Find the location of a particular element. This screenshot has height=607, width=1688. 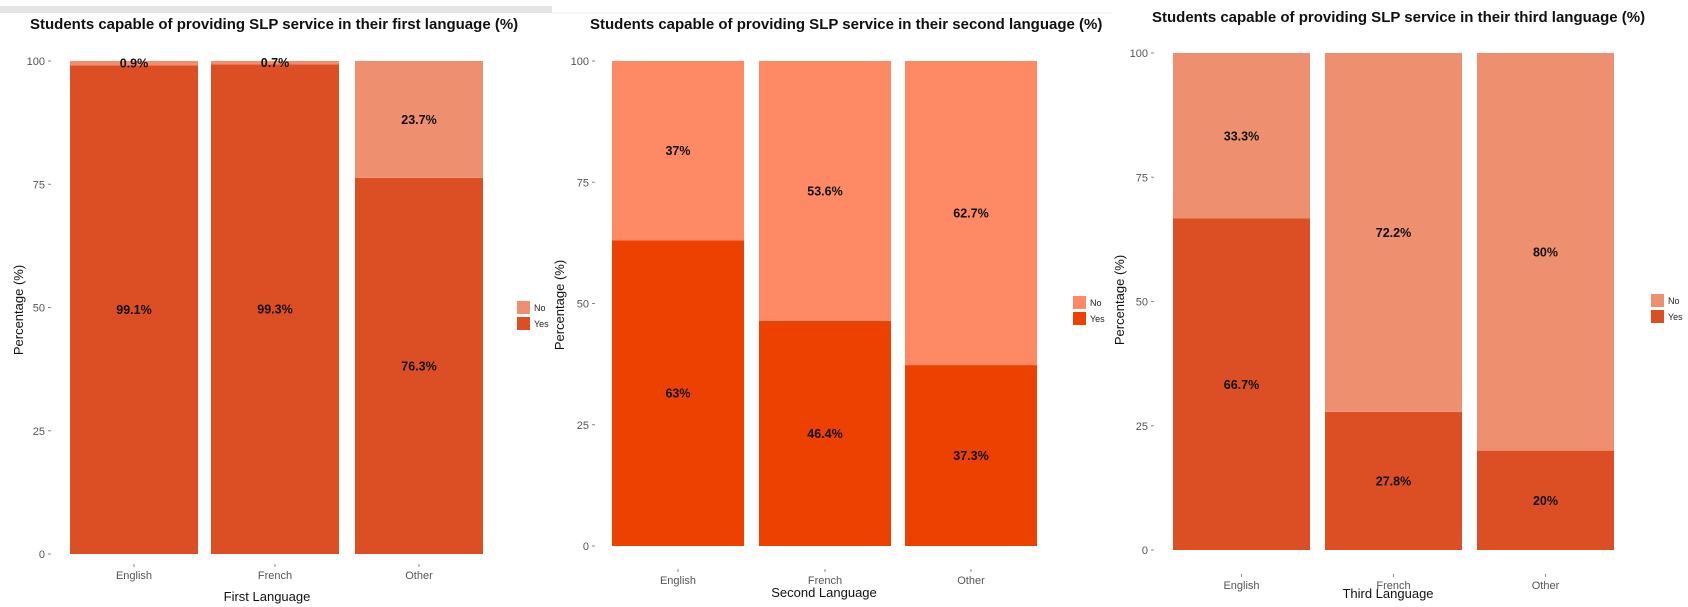

data-label: 33.3% is located at coordinates (1241, 136).